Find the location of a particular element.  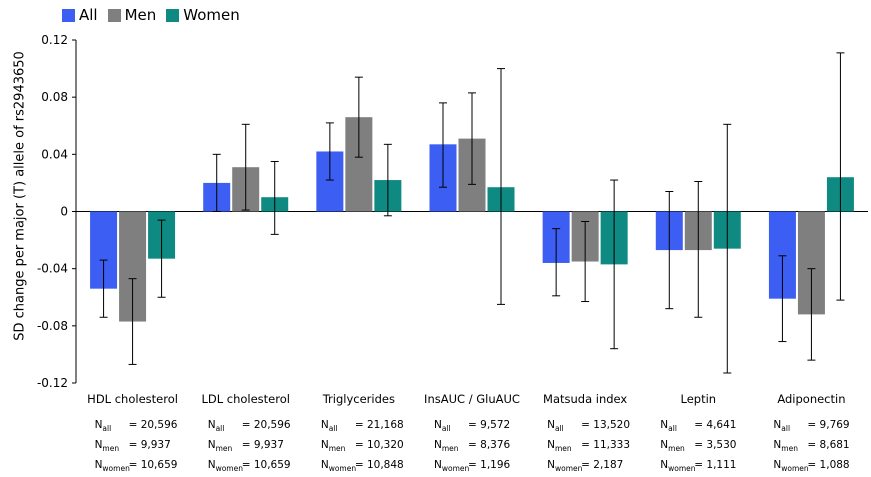

sample-size-block: Nall = 9,769 Nmen = 8,681 Nwomen= 1,088 is located at coordinates (811, 447).